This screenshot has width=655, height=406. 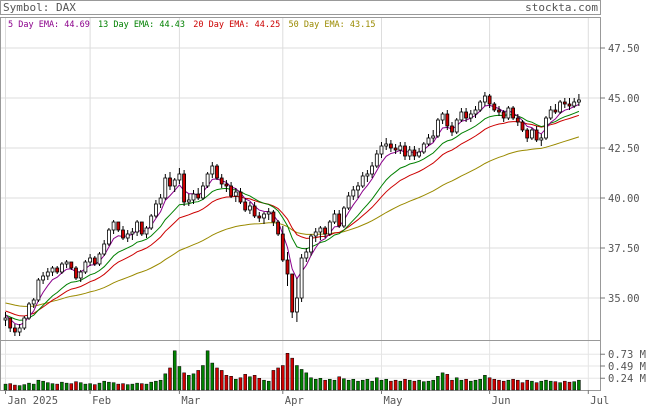 What do you see at coordinates (624, 149) in the screenshot?
I see `price-tick-label: 42.50` at bounding box center [624, 149].